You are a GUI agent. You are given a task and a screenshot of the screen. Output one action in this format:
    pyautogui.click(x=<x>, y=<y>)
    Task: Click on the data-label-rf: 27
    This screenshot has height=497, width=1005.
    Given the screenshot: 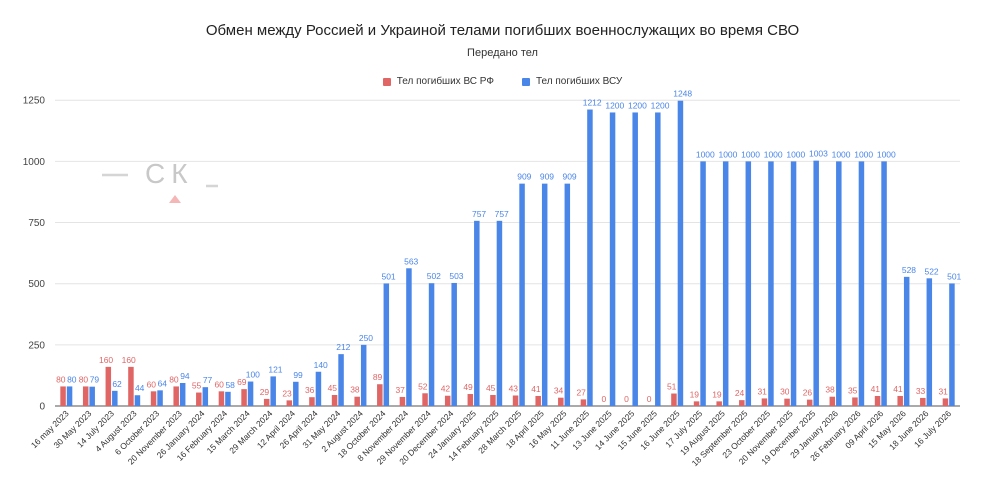 What is the action you would take?
    pyautogui.click(x=581, y=392)
    